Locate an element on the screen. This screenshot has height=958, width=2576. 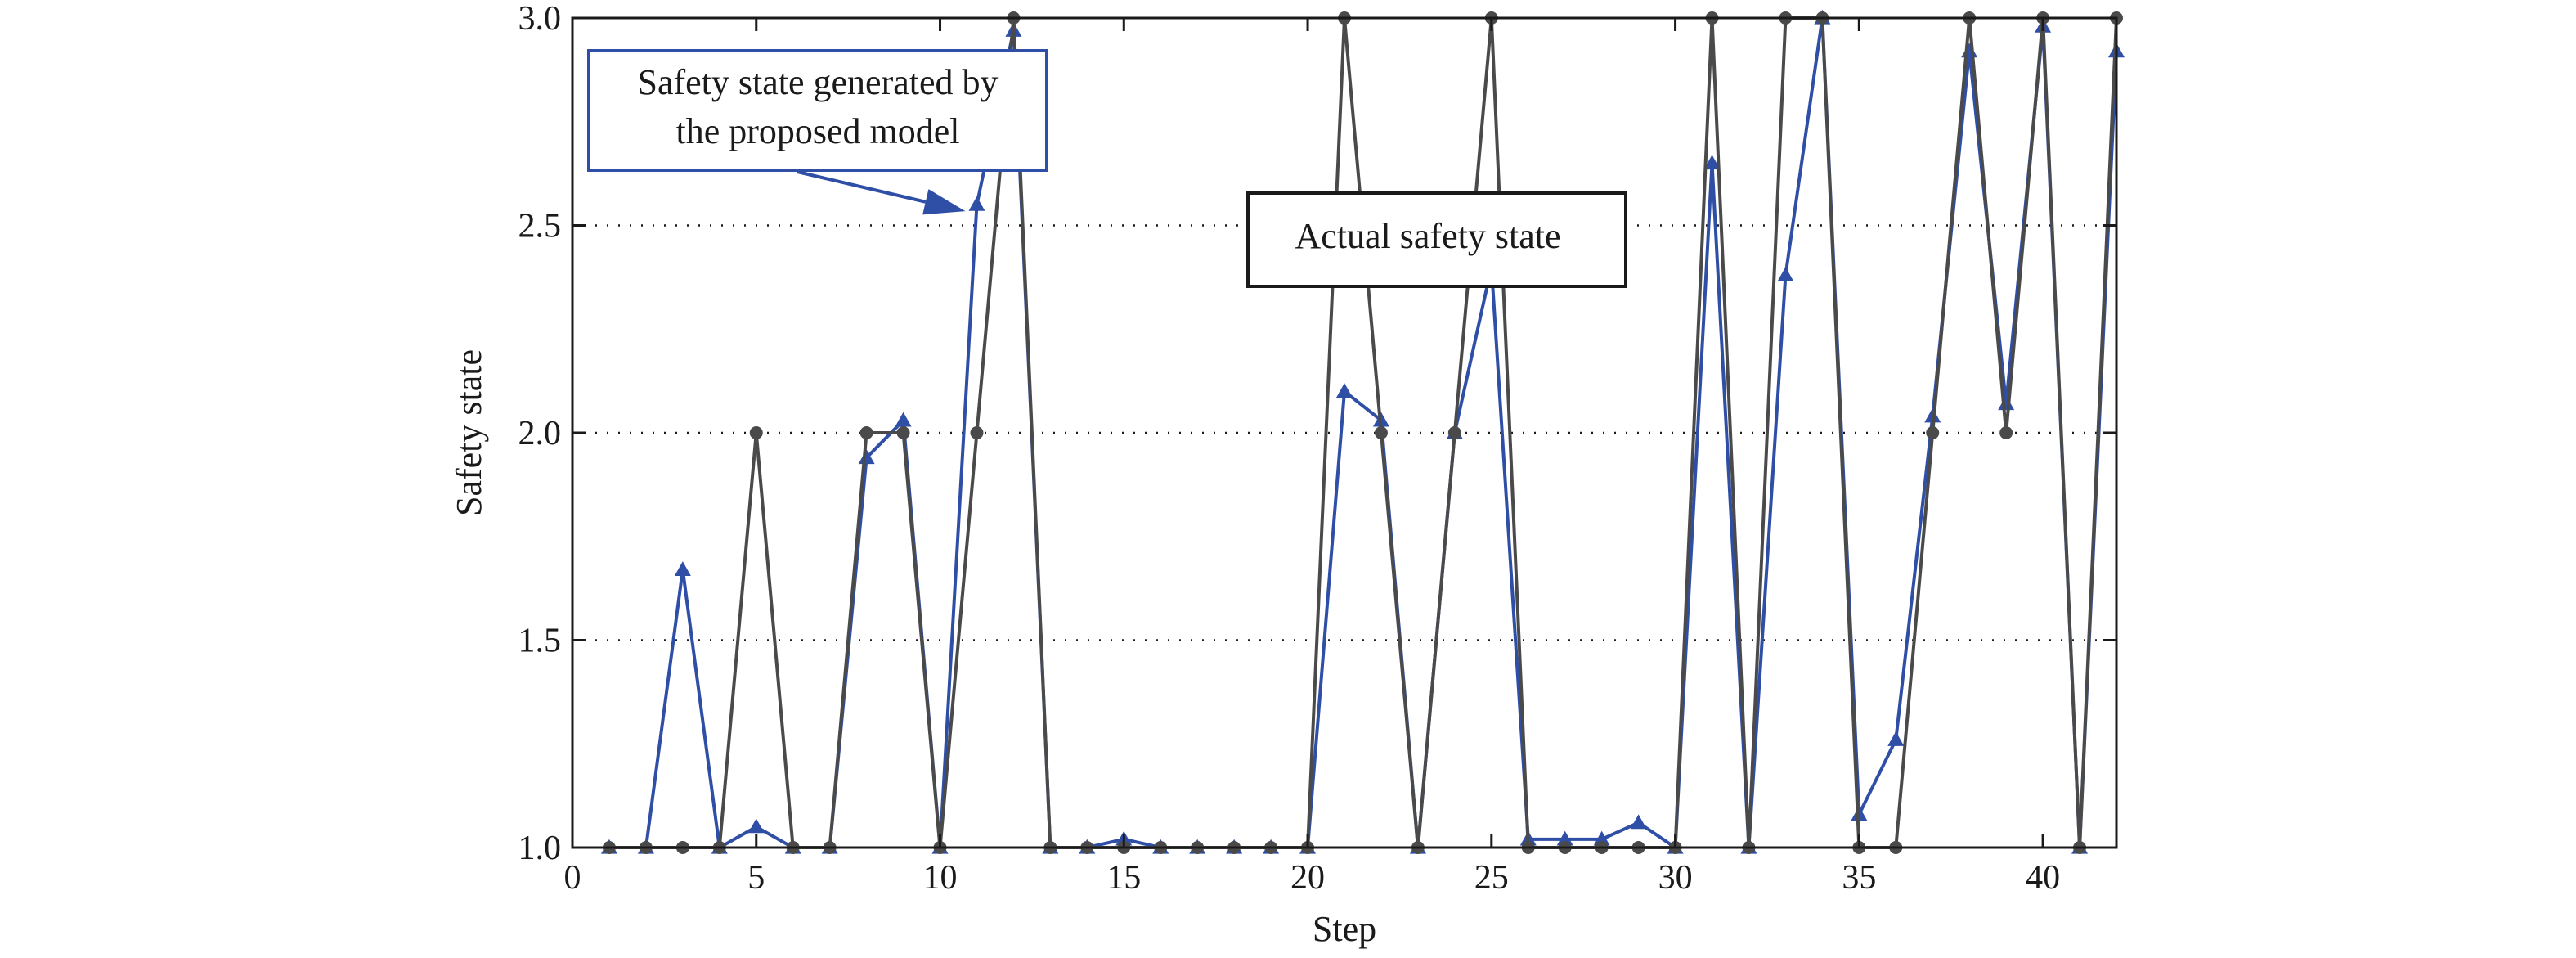
annotation-model-arrowhead is located at coordinates (944, 202).